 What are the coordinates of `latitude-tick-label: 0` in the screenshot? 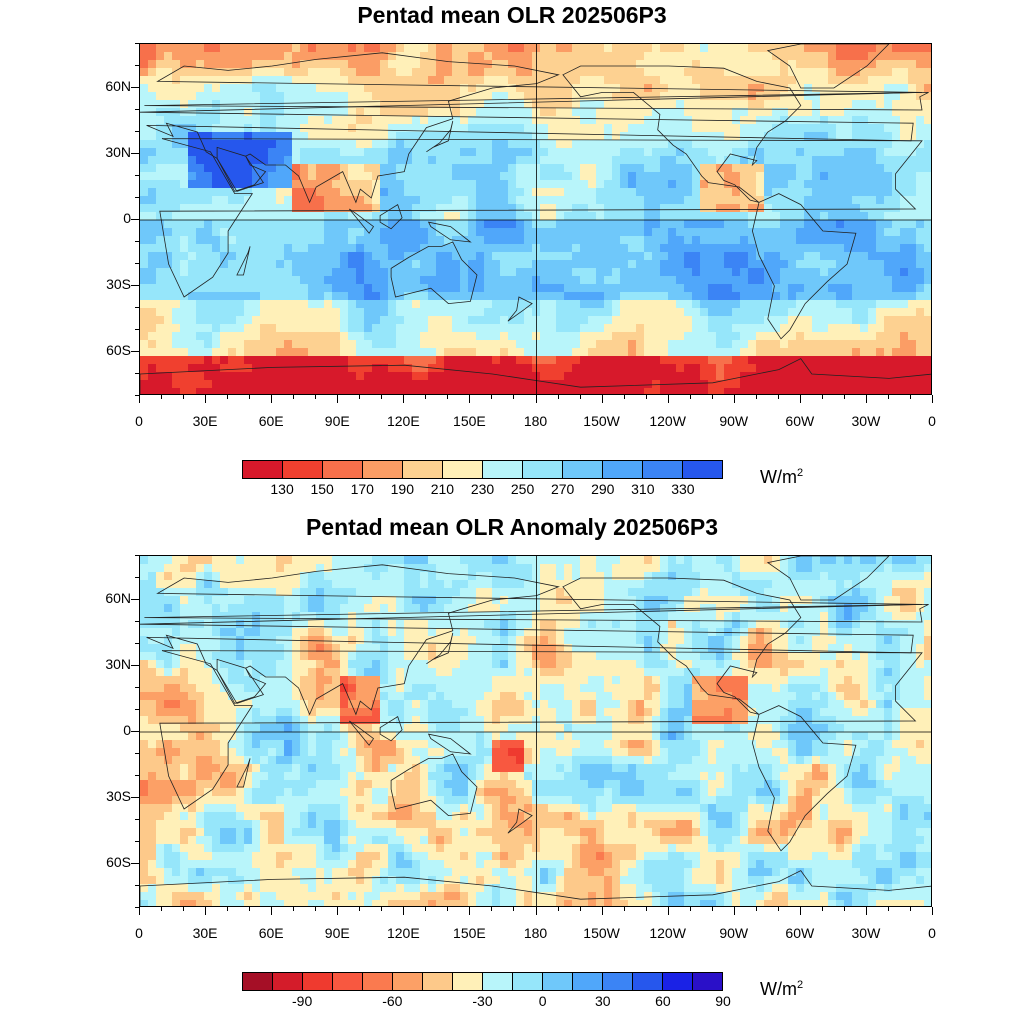 It's located at (127, 218).